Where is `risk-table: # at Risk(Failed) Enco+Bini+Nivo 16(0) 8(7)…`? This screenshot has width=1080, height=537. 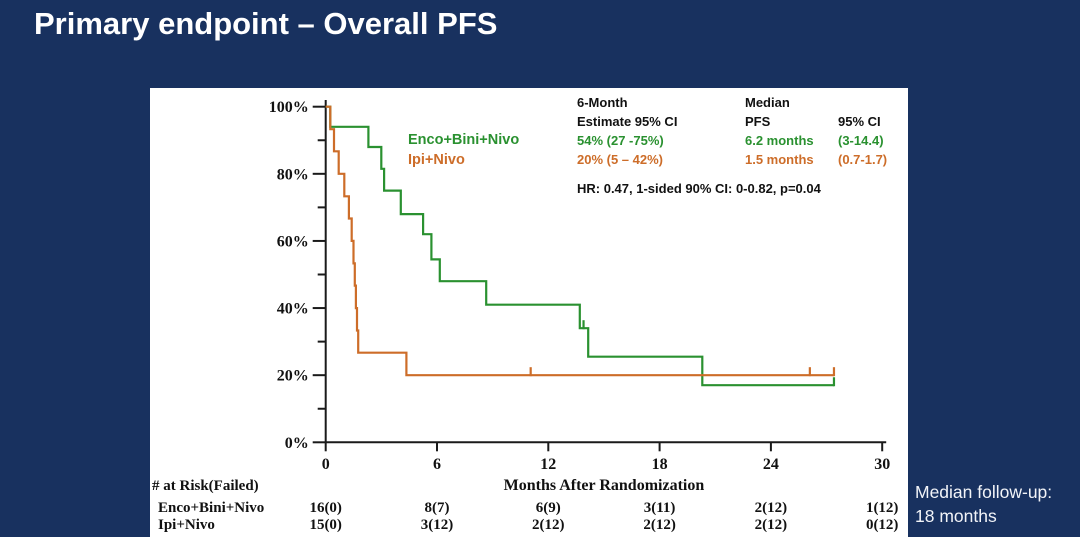 risk-table: # at Risk(Failed) Enco+Bini+Nivo 16(0) 8(7)… is located at coordinates (525, 505).